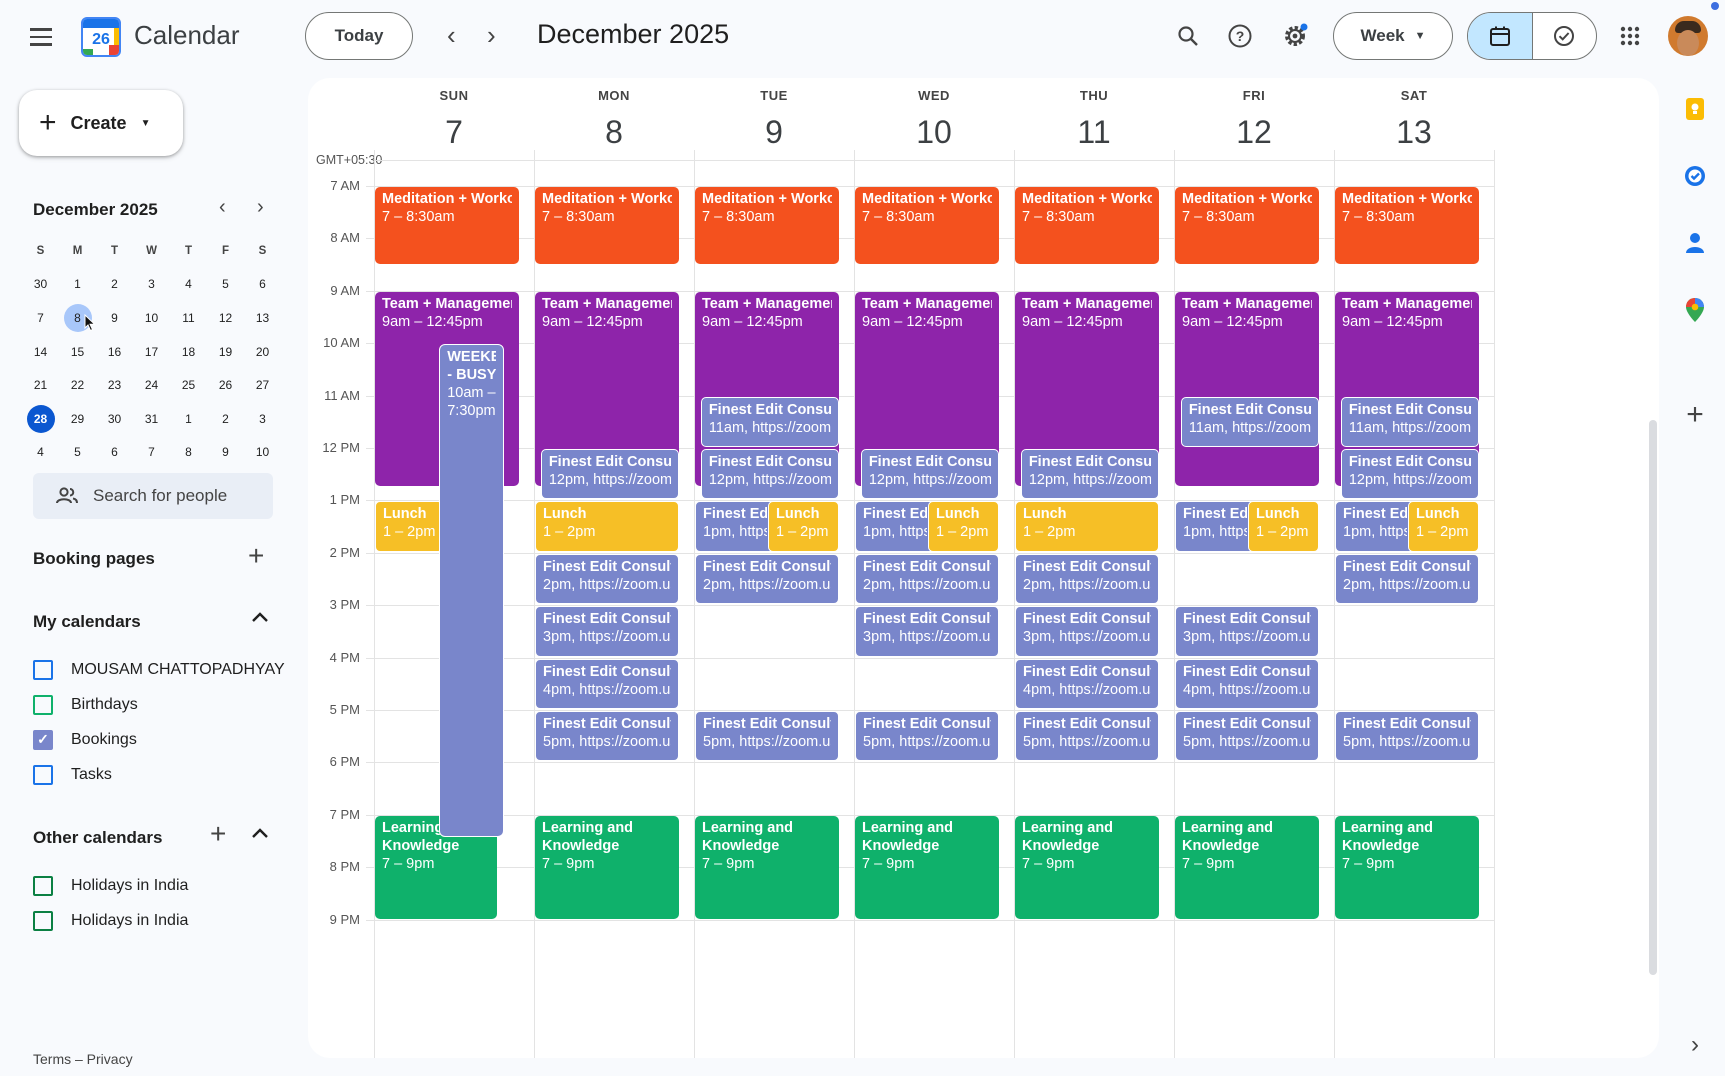 The width and height of the screenshot is (1725, 1076). Describe the element at coordinates (1247, 389) in the screenshot. I see `calendar-event: Team + Management 9am – 12:45pm` at that location.